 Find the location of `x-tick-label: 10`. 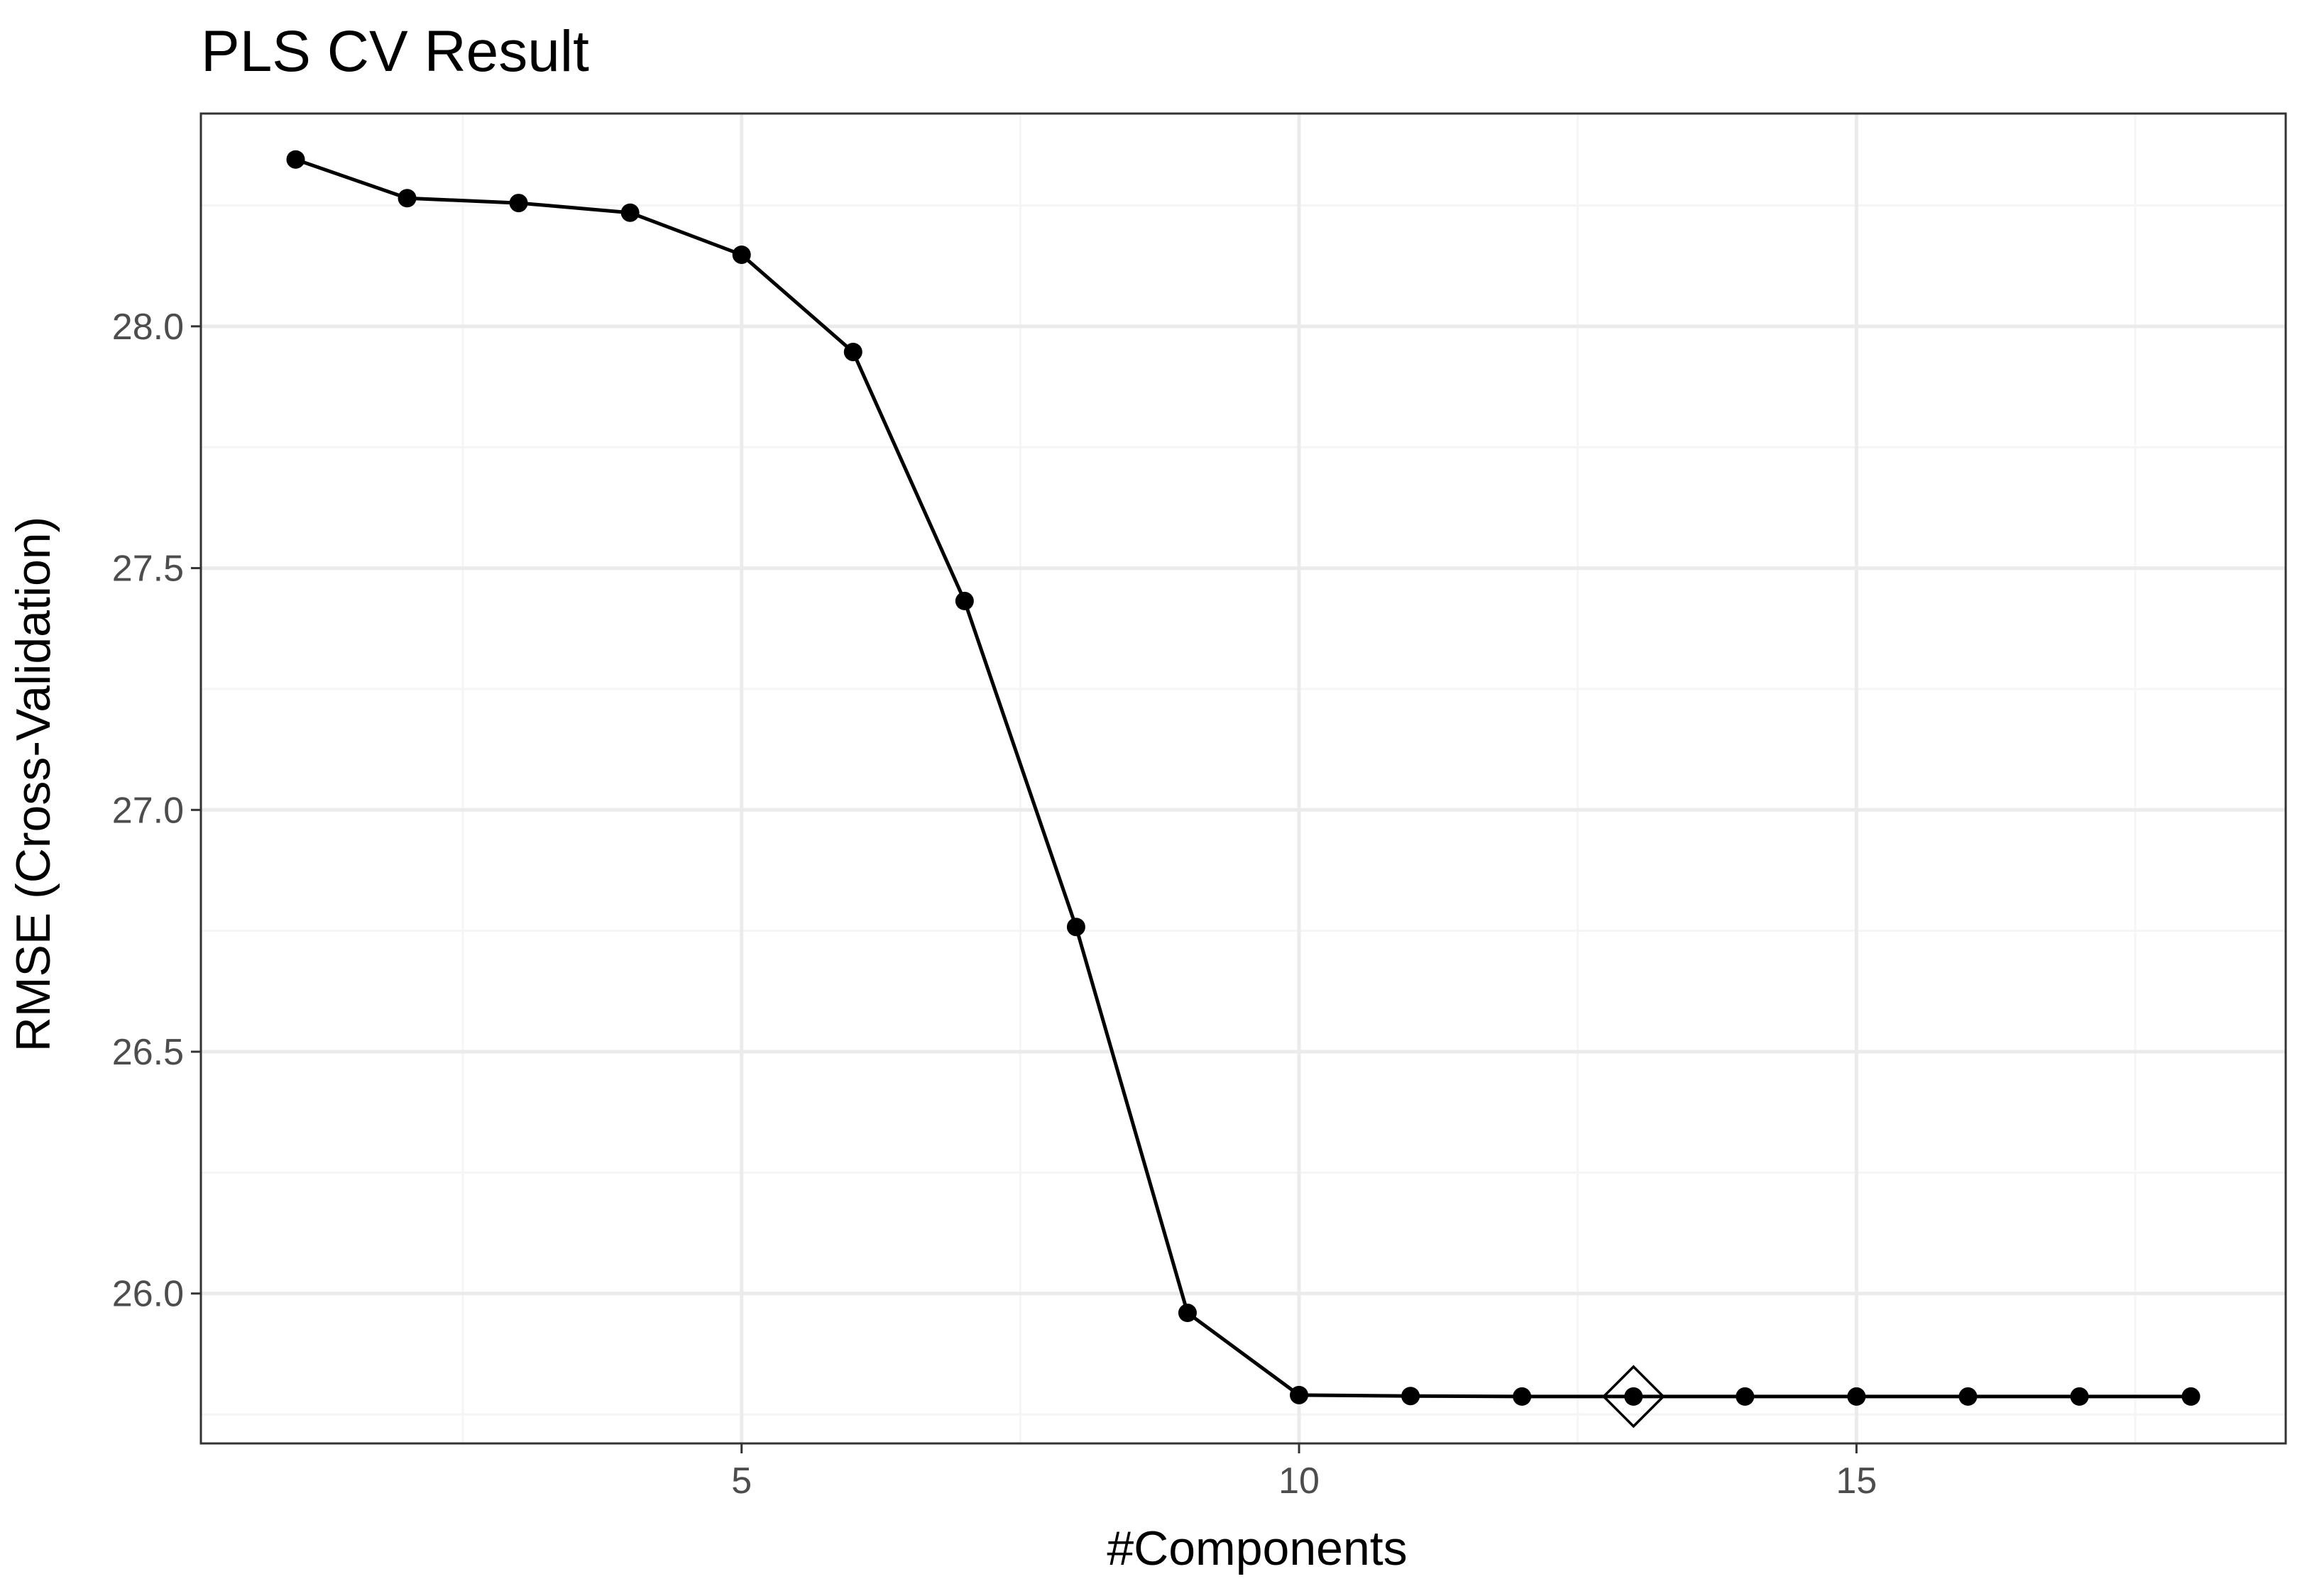

x-tick-label: 10 is located at coordinates (1299, 1481).